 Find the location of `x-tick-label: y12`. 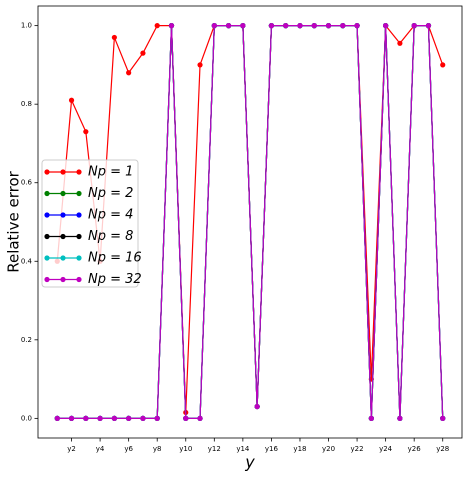

x-tick-label: y12 is located at coordinates (214, 449).